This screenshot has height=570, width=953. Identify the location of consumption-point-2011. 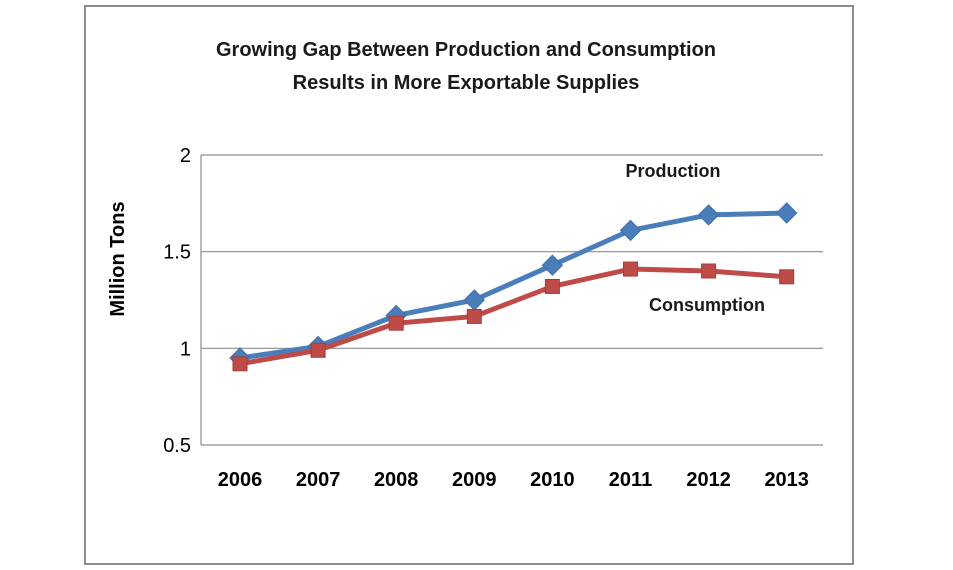
(630, 269).